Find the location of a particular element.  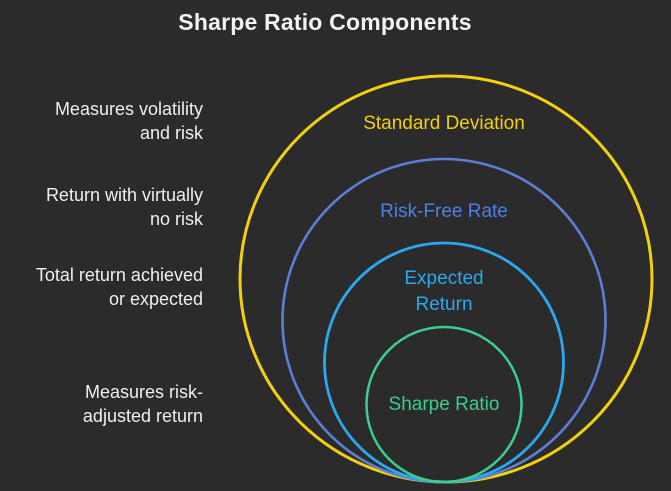

label-risk-free-rate: Risk-Free Rate is located at coordinates (444, 211).